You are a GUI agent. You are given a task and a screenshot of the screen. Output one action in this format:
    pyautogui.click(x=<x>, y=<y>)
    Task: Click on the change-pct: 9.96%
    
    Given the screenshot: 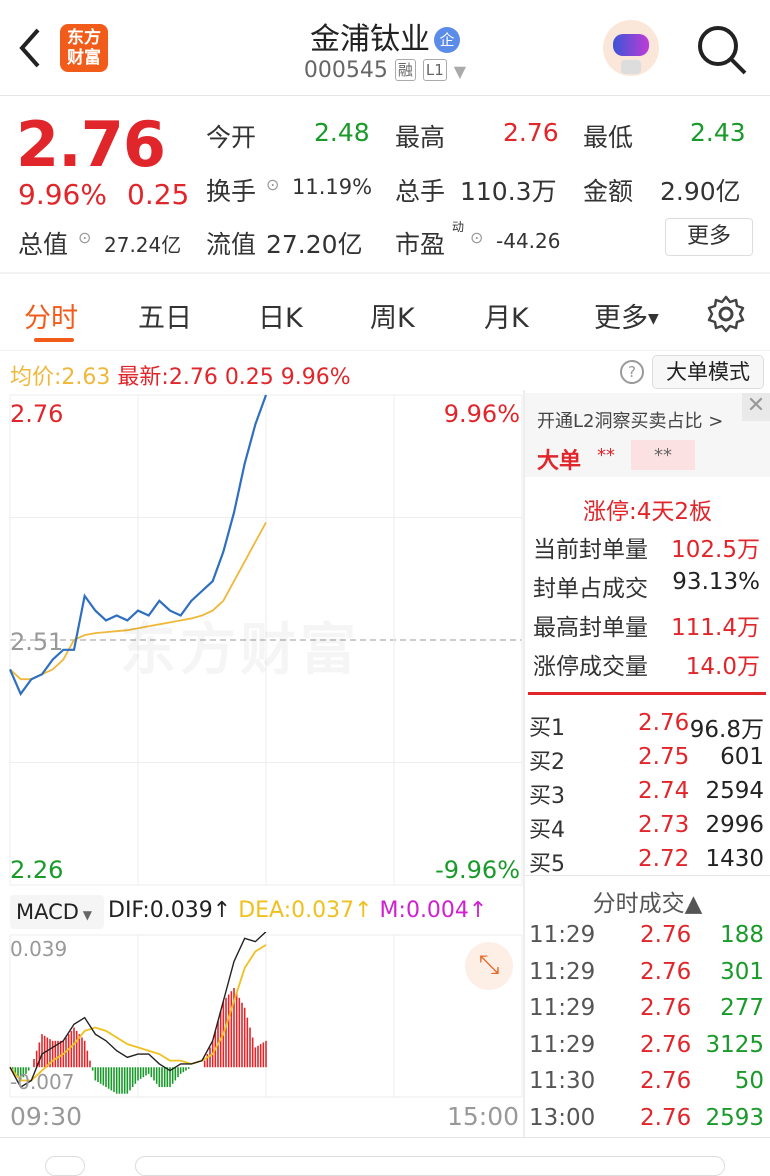 What is the action you would take?
    pyautogui.click(x=62, y=194)
    